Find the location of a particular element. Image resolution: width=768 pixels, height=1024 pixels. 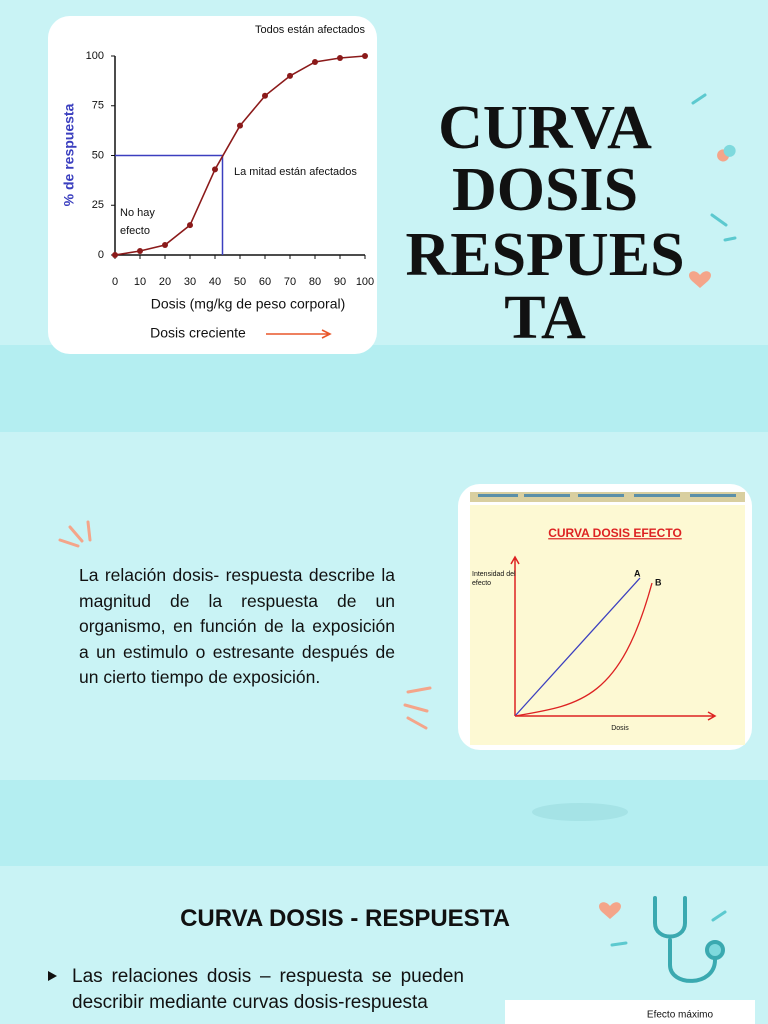

tabs is located at coordinates (607, 497).